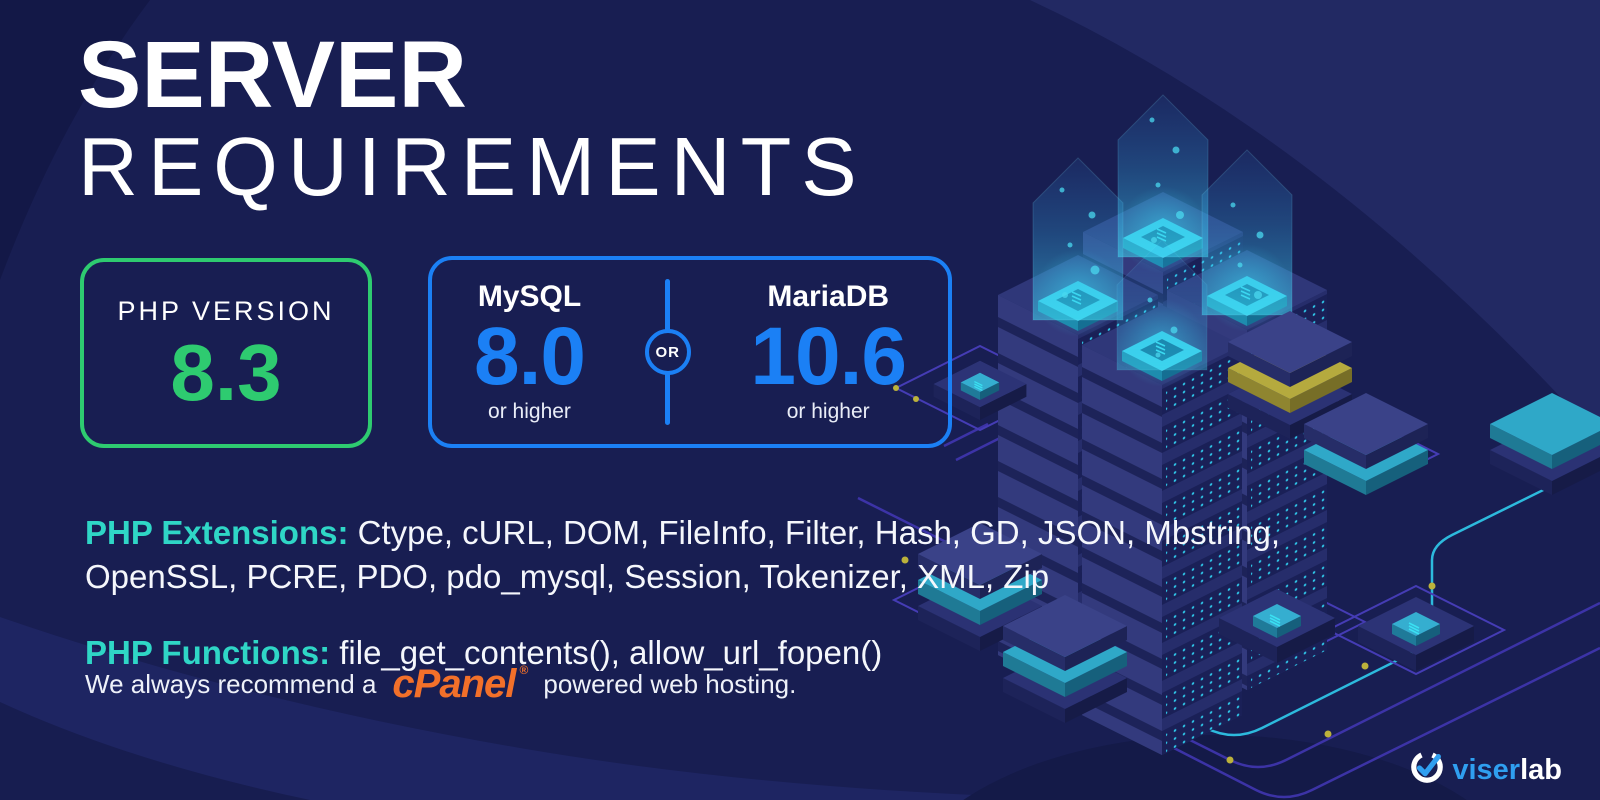 The height and width of the screenshot is (800, 1600). Describe the element at coordinates (217, 532) in the screenshot. I see `php-extensions-label: PHP Extensions:` at that location.